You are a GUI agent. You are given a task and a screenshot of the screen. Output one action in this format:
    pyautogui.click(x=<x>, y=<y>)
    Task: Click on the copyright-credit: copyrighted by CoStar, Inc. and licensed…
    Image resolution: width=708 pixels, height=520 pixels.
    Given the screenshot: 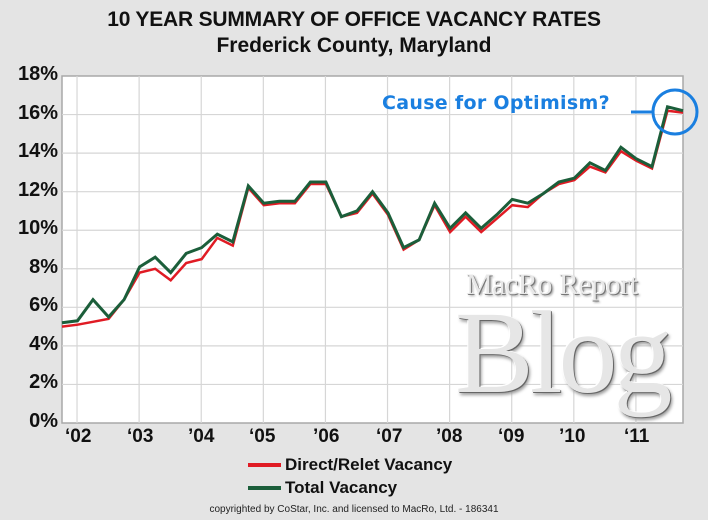 What is the action you would take?
    pyautogui.click(x=354, y=509)
    